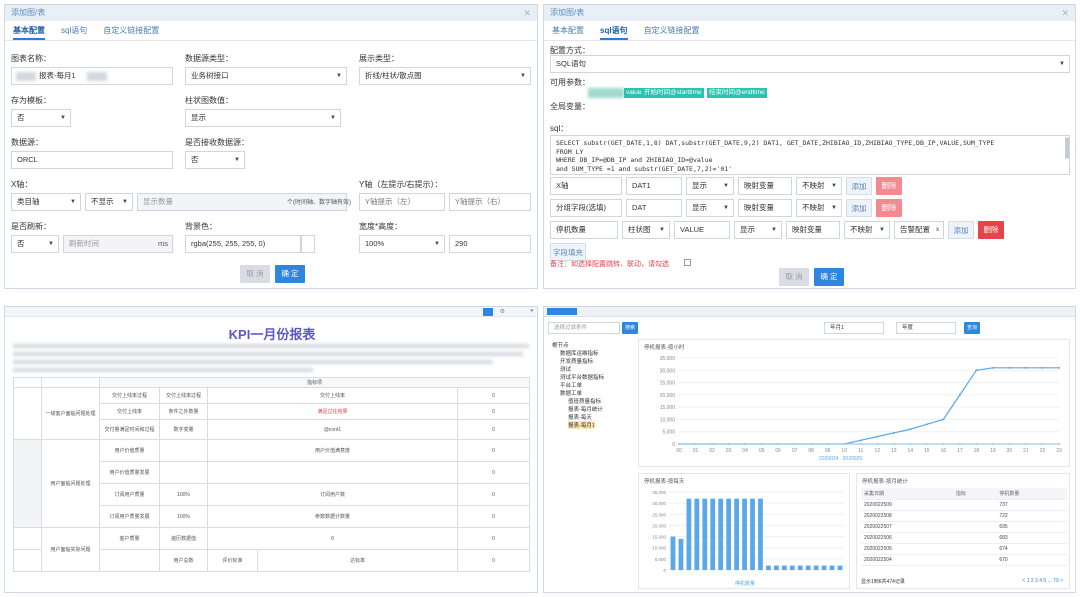 This screenshot has width=1080, height=597. What do you see at coordinates (852, 459) in the screenshot?
I see `legend-item: 2020025` at bounding box center [852, 459].